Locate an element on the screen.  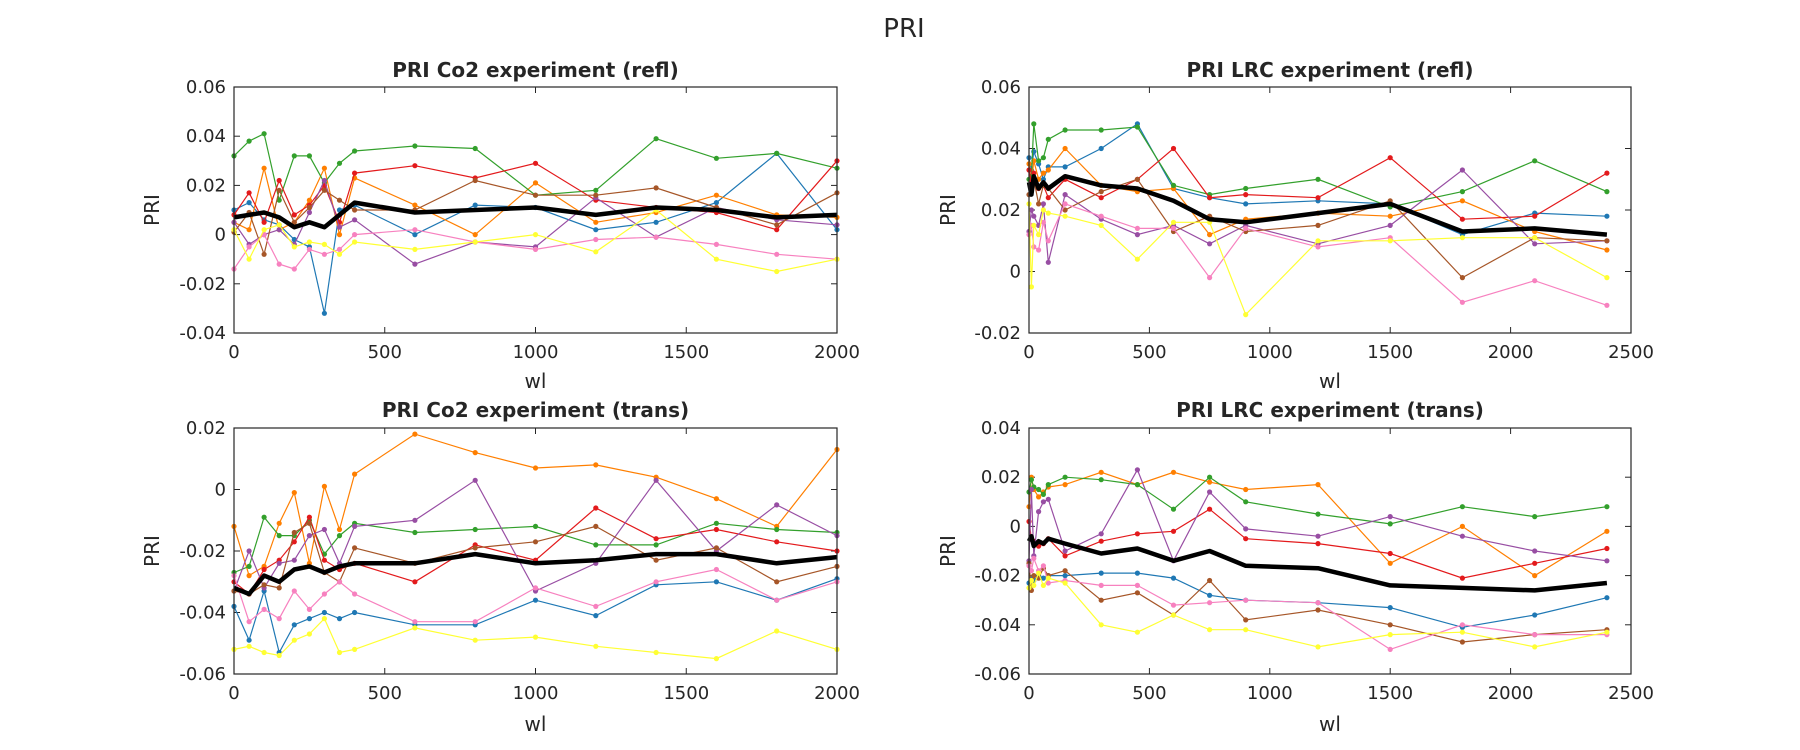
y-tick-label: -0.04 is located at coordinates (997, 625).